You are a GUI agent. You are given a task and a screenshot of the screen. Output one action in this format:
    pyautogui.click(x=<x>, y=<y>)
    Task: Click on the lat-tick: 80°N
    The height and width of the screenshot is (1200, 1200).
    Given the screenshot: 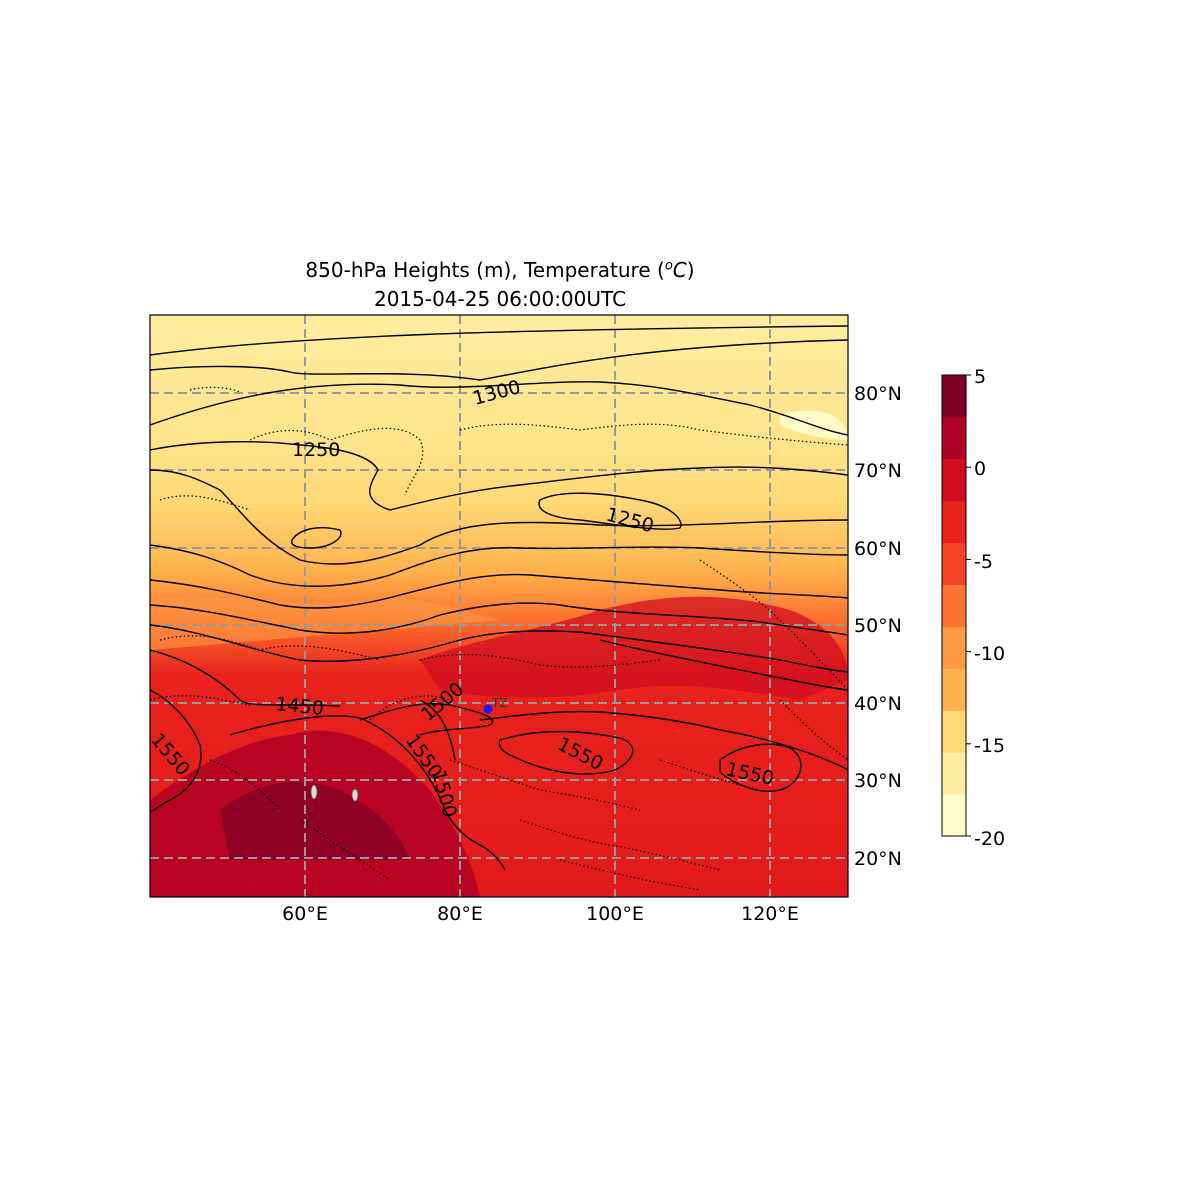 What is the action you would take?
    pyautogui.click(x=878, y=394)
    